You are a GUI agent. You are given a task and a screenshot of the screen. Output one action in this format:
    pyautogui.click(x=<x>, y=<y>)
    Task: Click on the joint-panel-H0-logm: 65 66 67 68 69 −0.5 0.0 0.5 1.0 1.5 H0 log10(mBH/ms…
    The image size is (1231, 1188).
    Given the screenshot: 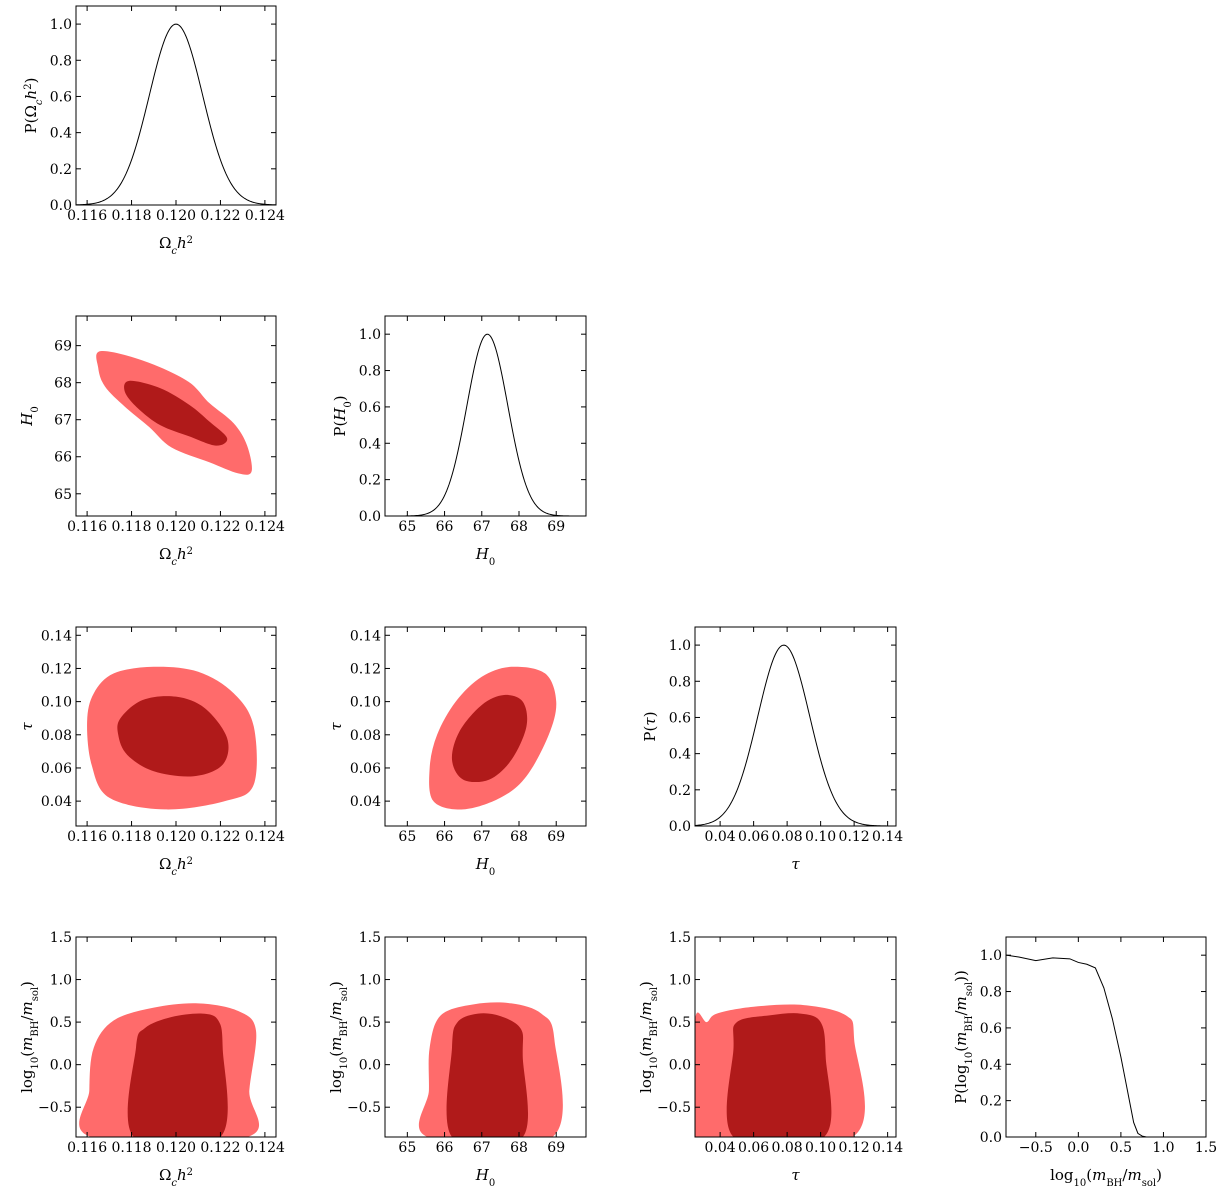 What is the action you would take?
    pyautogui.click(x=457, y=1059)
    